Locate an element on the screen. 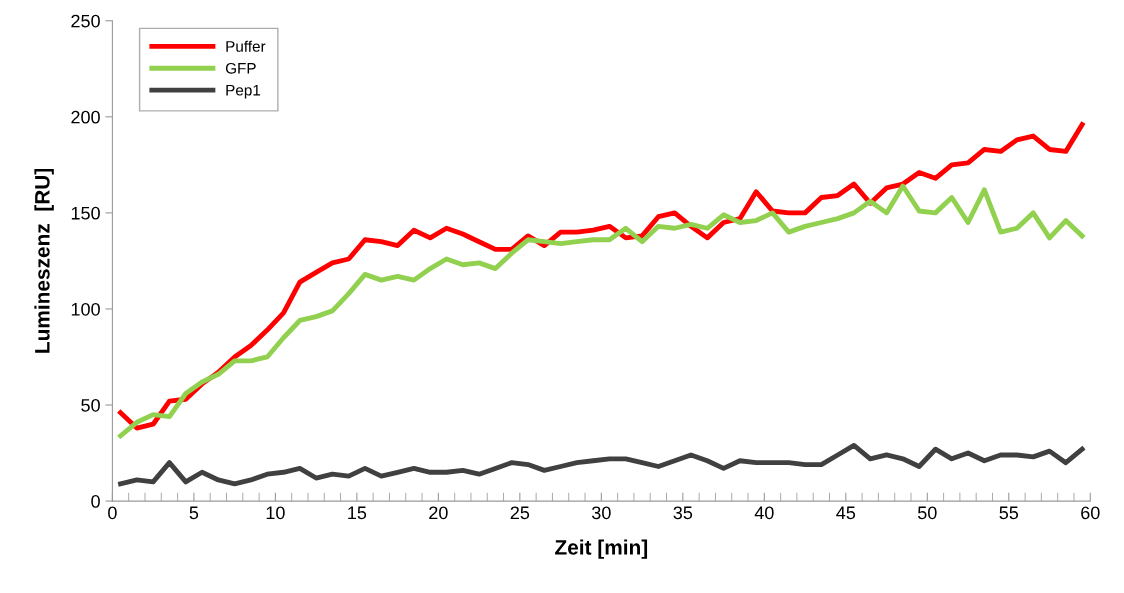 This screenshot has height=593, width=1124. y-tick-label: 100 is located at coordinates (85, 309).